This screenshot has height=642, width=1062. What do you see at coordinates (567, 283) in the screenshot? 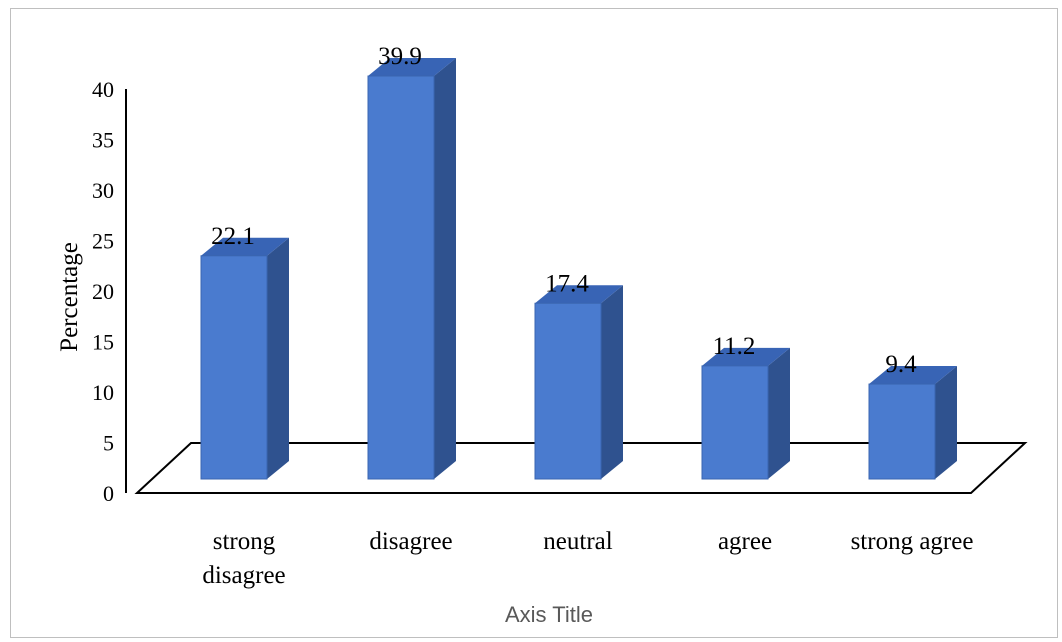
I see `data-label: 17.4` at bounding box center [567, 283].